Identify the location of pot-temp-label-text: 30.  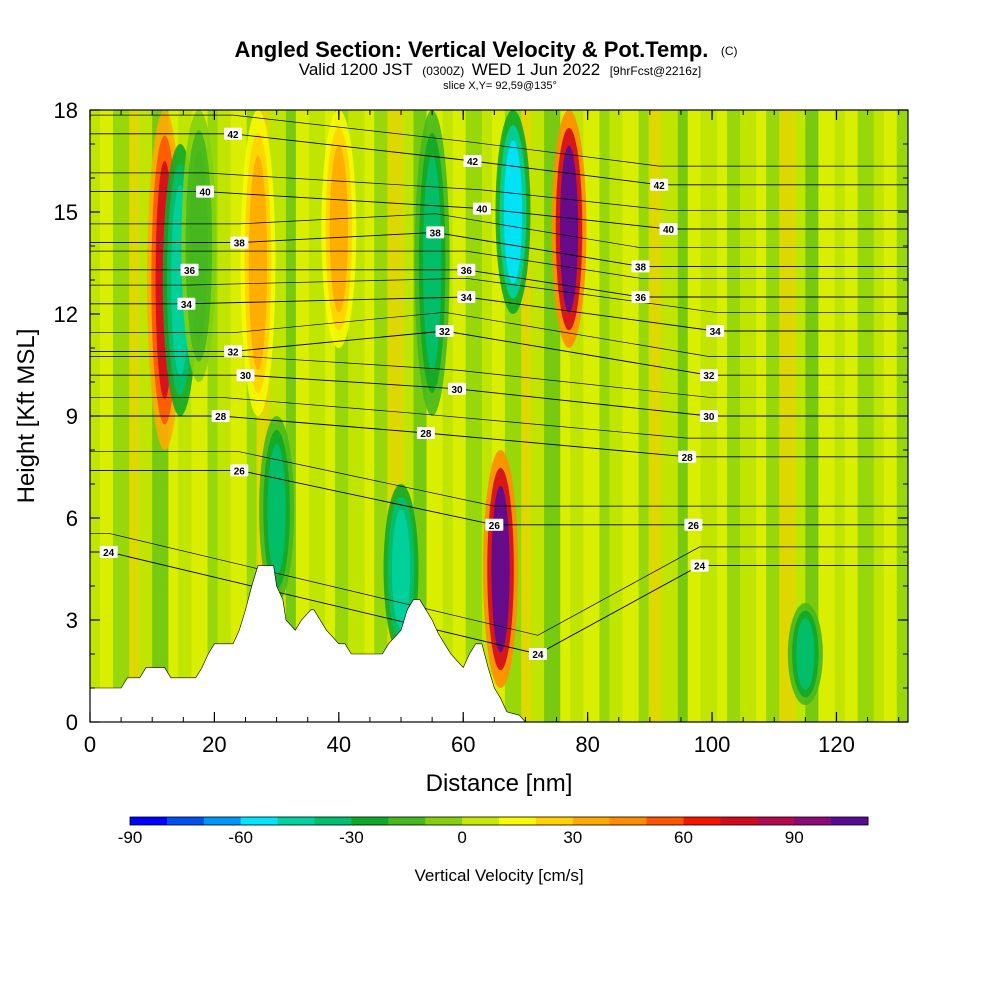
(709, 417).